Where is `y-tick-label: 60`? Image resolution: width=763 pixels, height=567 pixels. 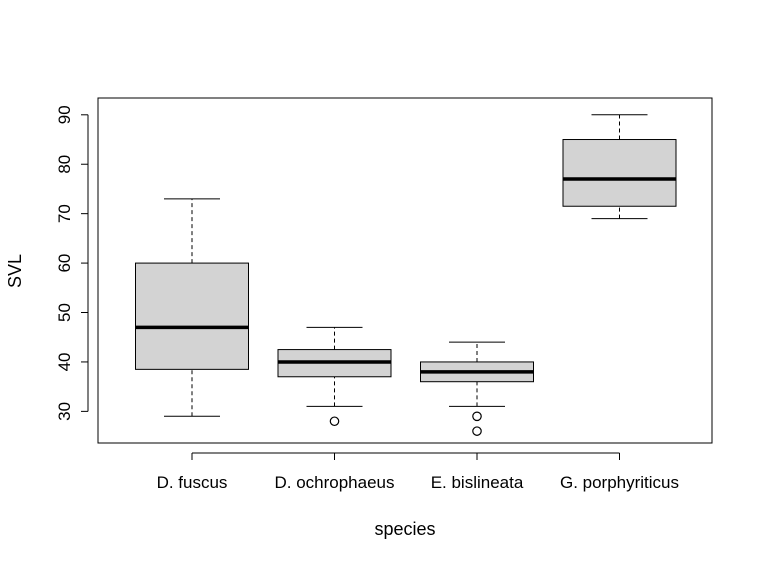
y-tick-label: 60 is located at coordinates (64, 263).